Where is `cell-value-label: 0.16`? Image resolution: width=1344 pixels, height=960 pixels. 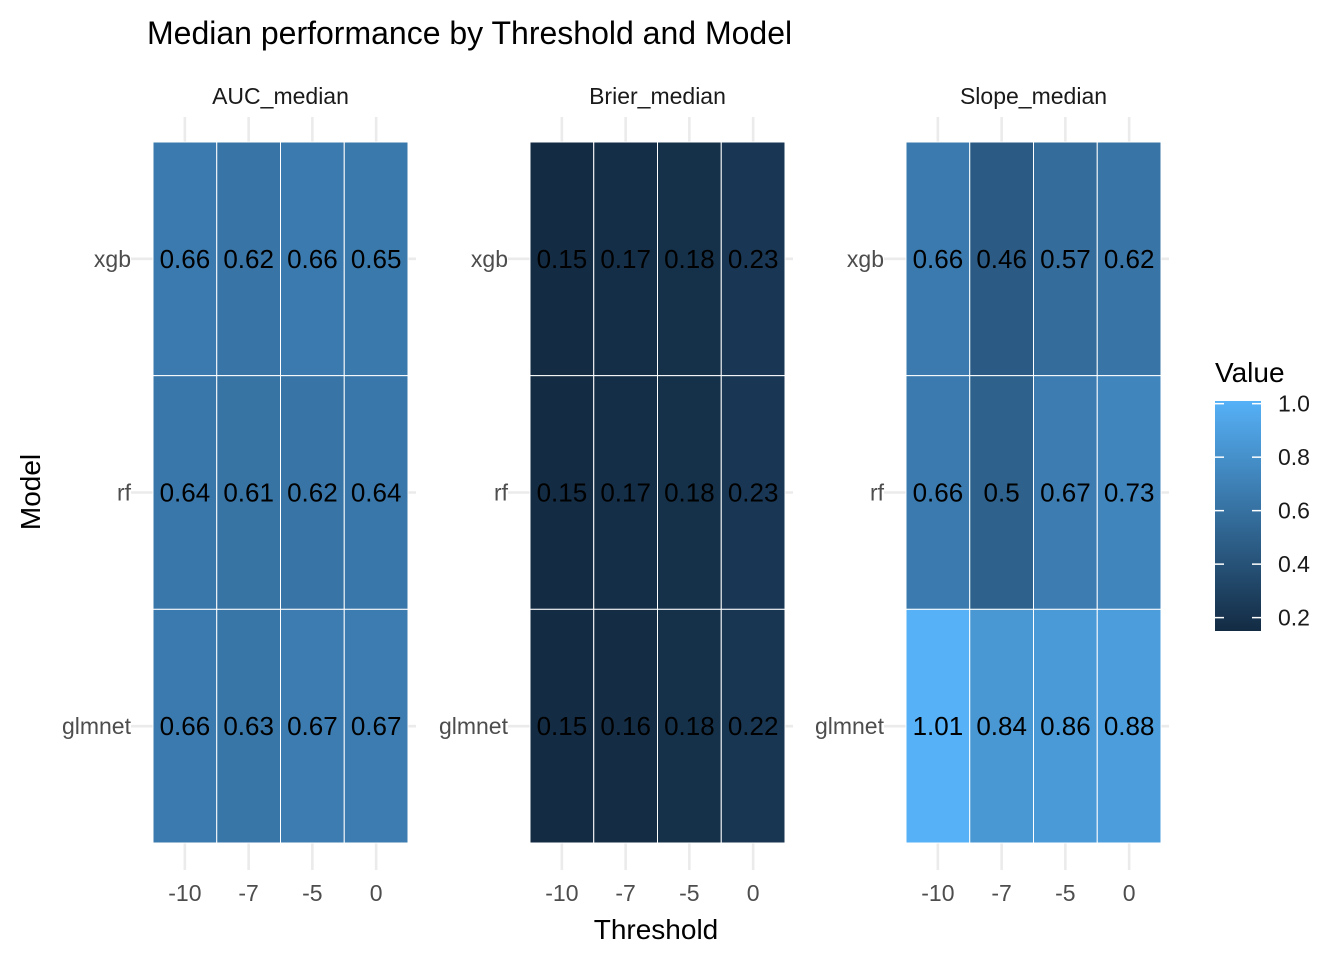
cell-value-label: 0.16 is located at coordinates (625, 726).